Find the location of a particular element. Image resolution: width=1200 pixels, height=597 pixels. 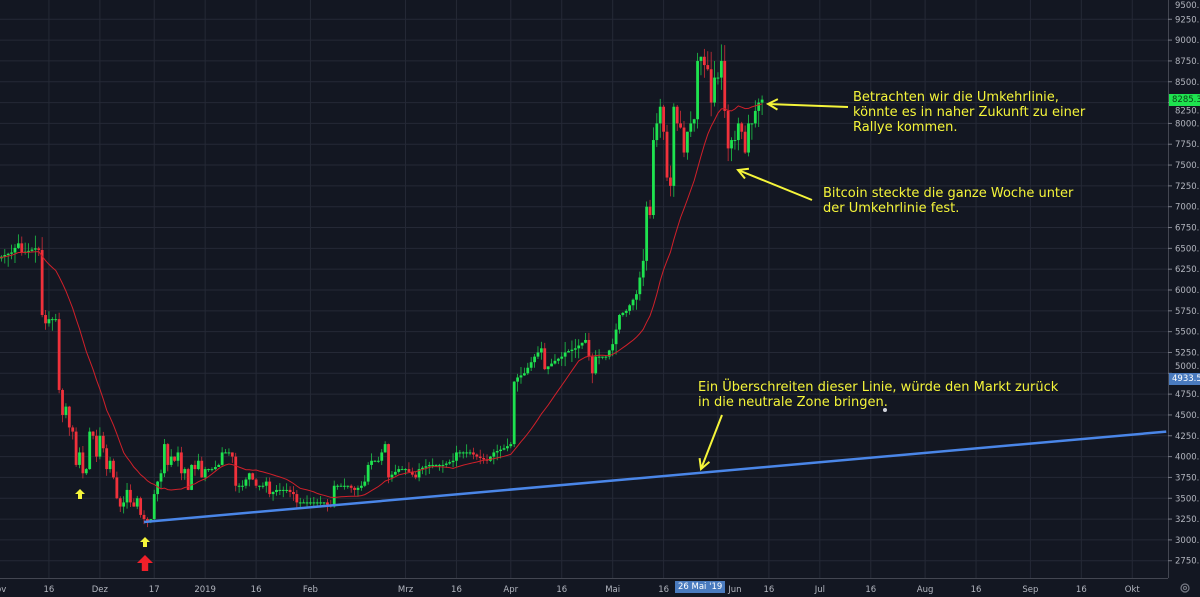

arrow-up-icon is located at coordinates (145, 542).